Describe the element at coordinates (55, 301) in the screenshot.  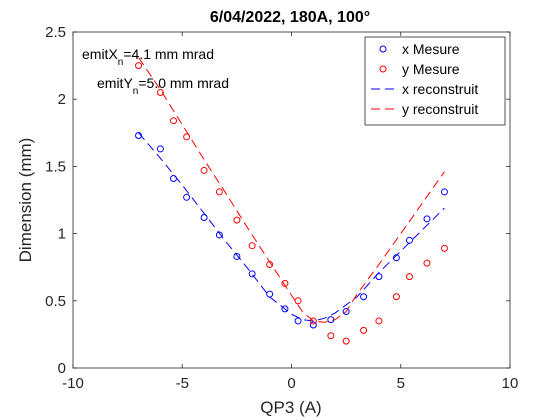
I see `y-tick-label: 0.5` at that location.